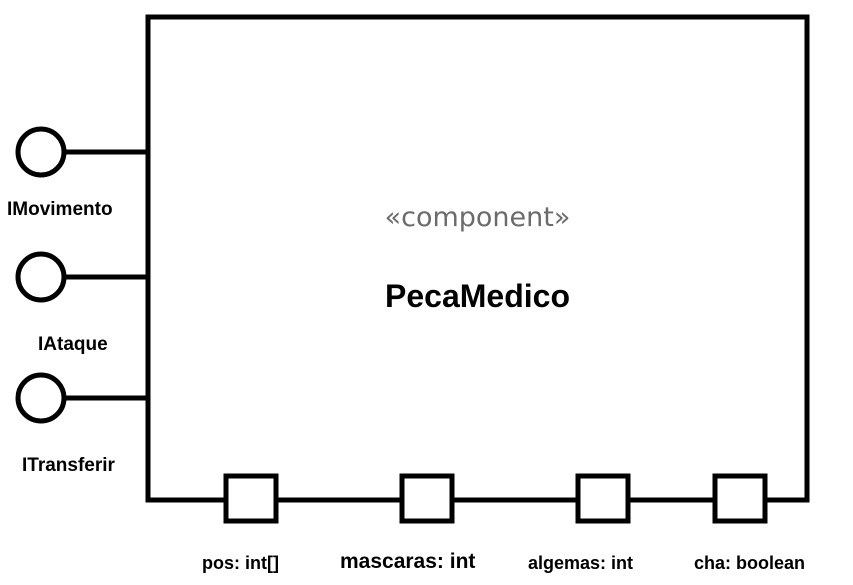 Image resolution: width=853 pixels, height=585 pixels. What do you see at coordinates (240, 563) in the screenshot?
I see `port-label-pos: pos: int[]` at bounding box center [240, 563].